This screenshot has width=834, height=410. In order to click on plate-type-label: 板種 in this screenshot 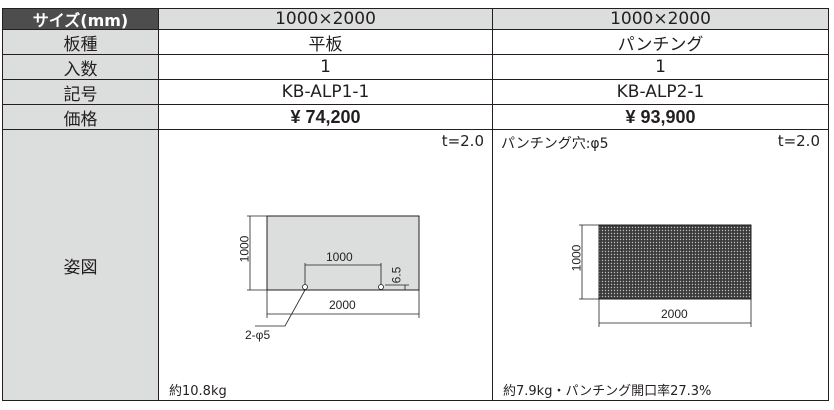, I will do `click(80, 44)`.